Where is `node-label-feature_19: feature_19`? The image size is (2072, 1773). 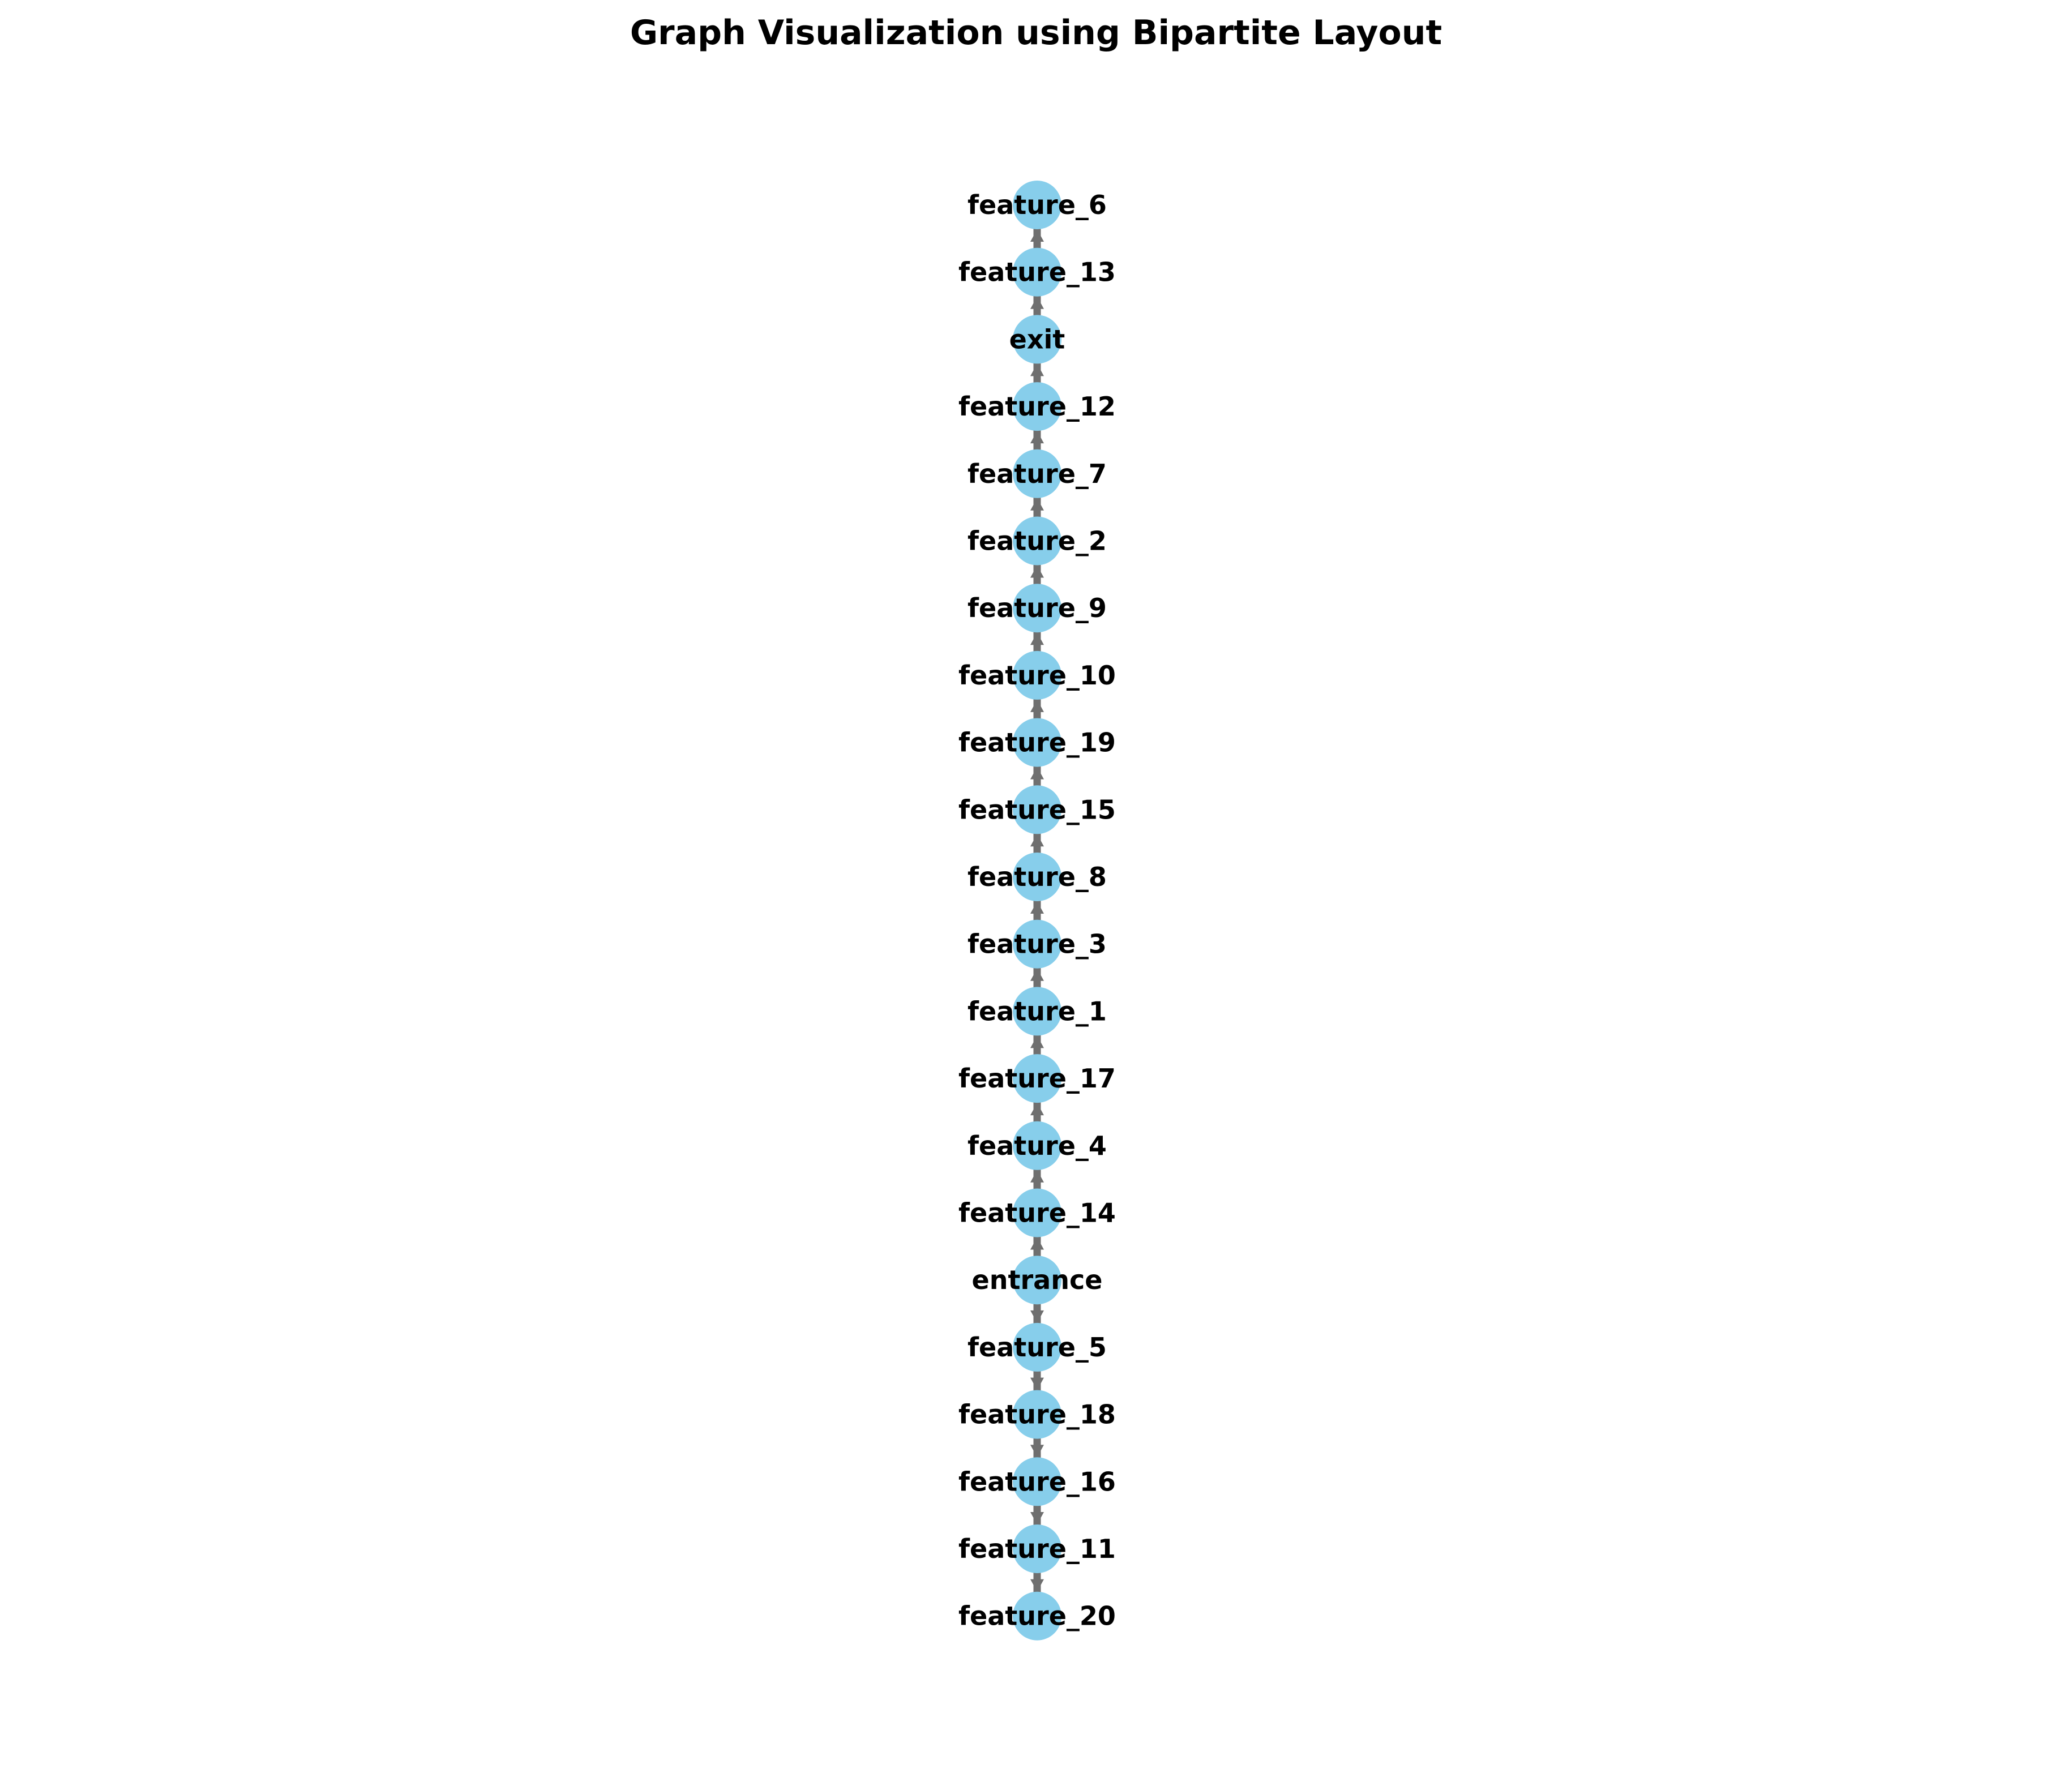
node-label-feature_19: feature_19 is located at coordinates (1037, 742).